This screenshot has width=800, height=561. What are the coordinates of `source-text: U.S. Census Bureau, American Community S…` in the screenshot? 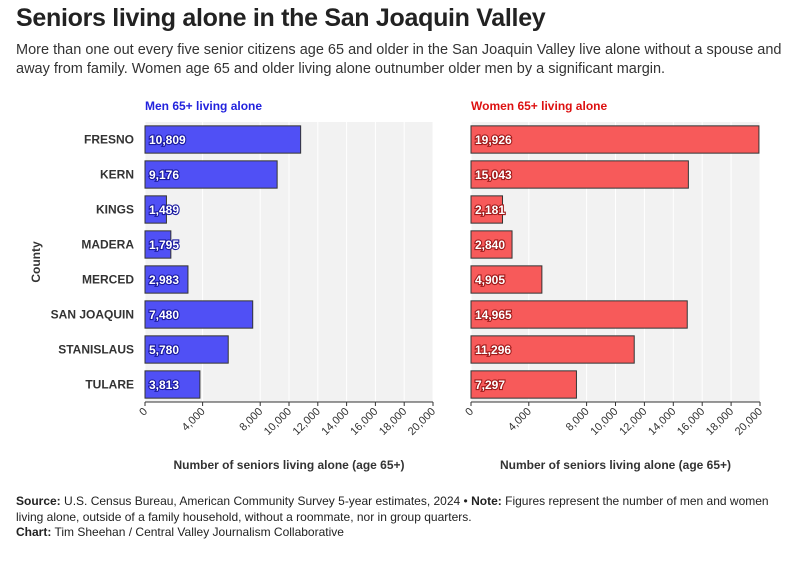 It's located at (266, 501).